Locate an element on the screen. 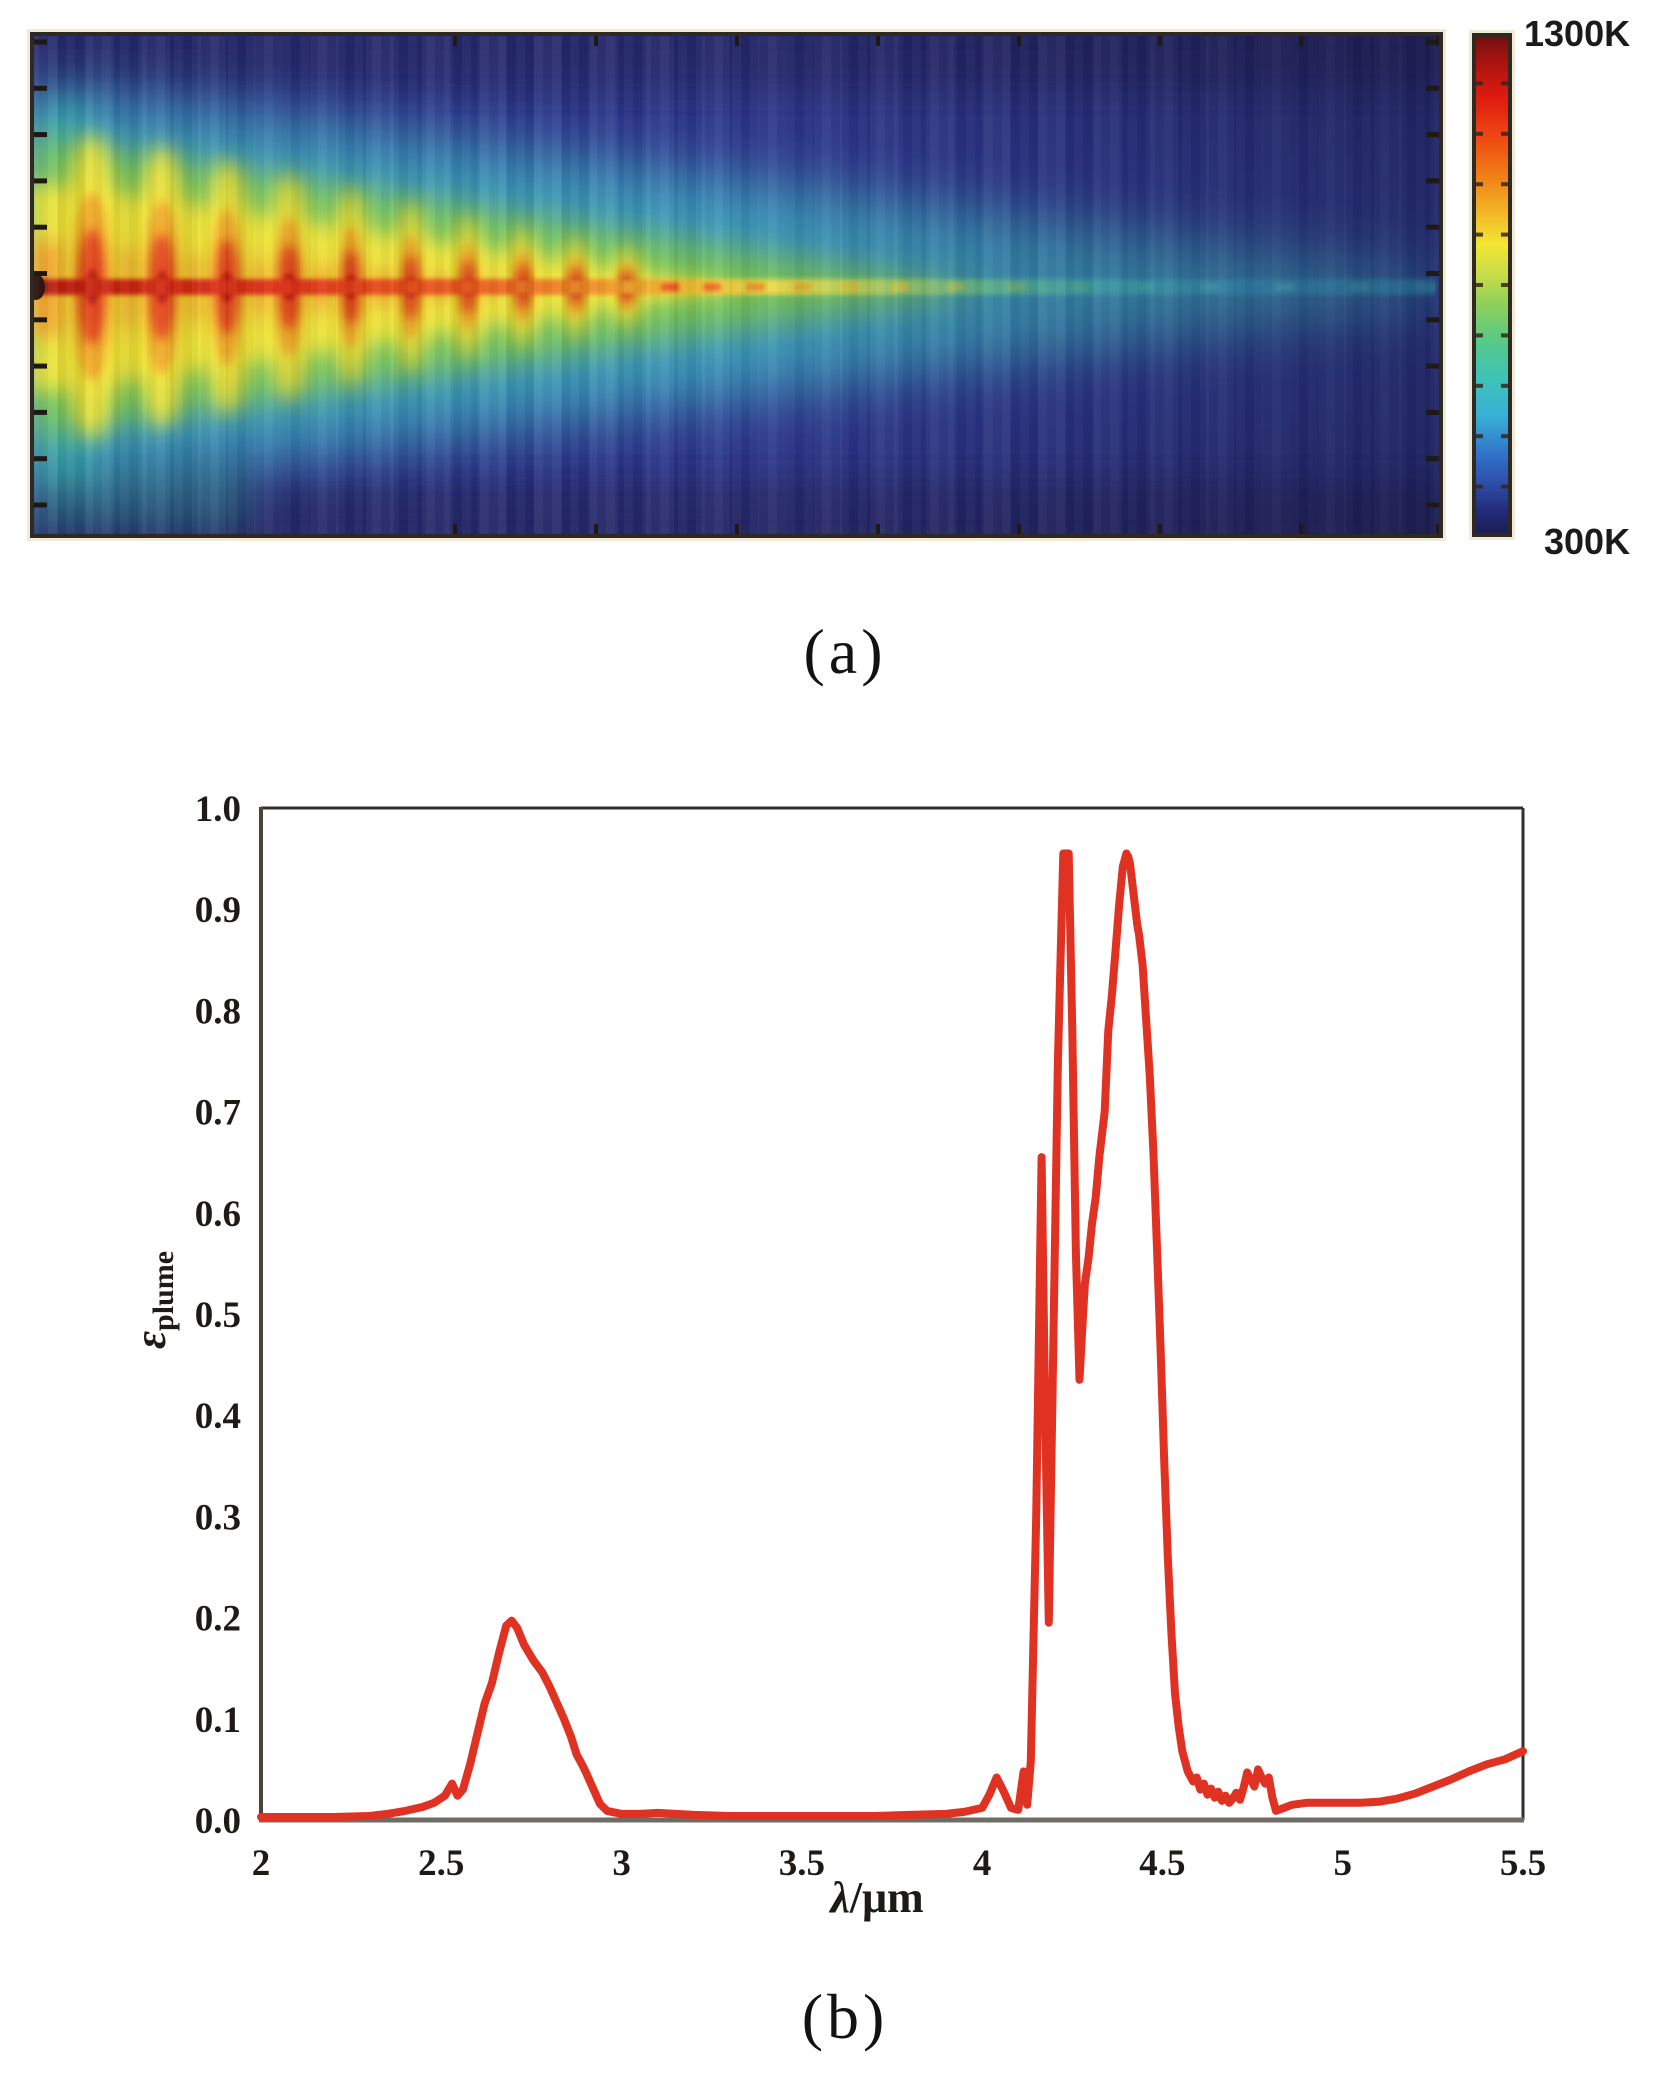 The width and height of the screenshot is (1665, 2079). x-axis-tick-labels: 2 2.5 3 3.5 4 4.5 5 5.5 is located at coordinates (899, 1863).